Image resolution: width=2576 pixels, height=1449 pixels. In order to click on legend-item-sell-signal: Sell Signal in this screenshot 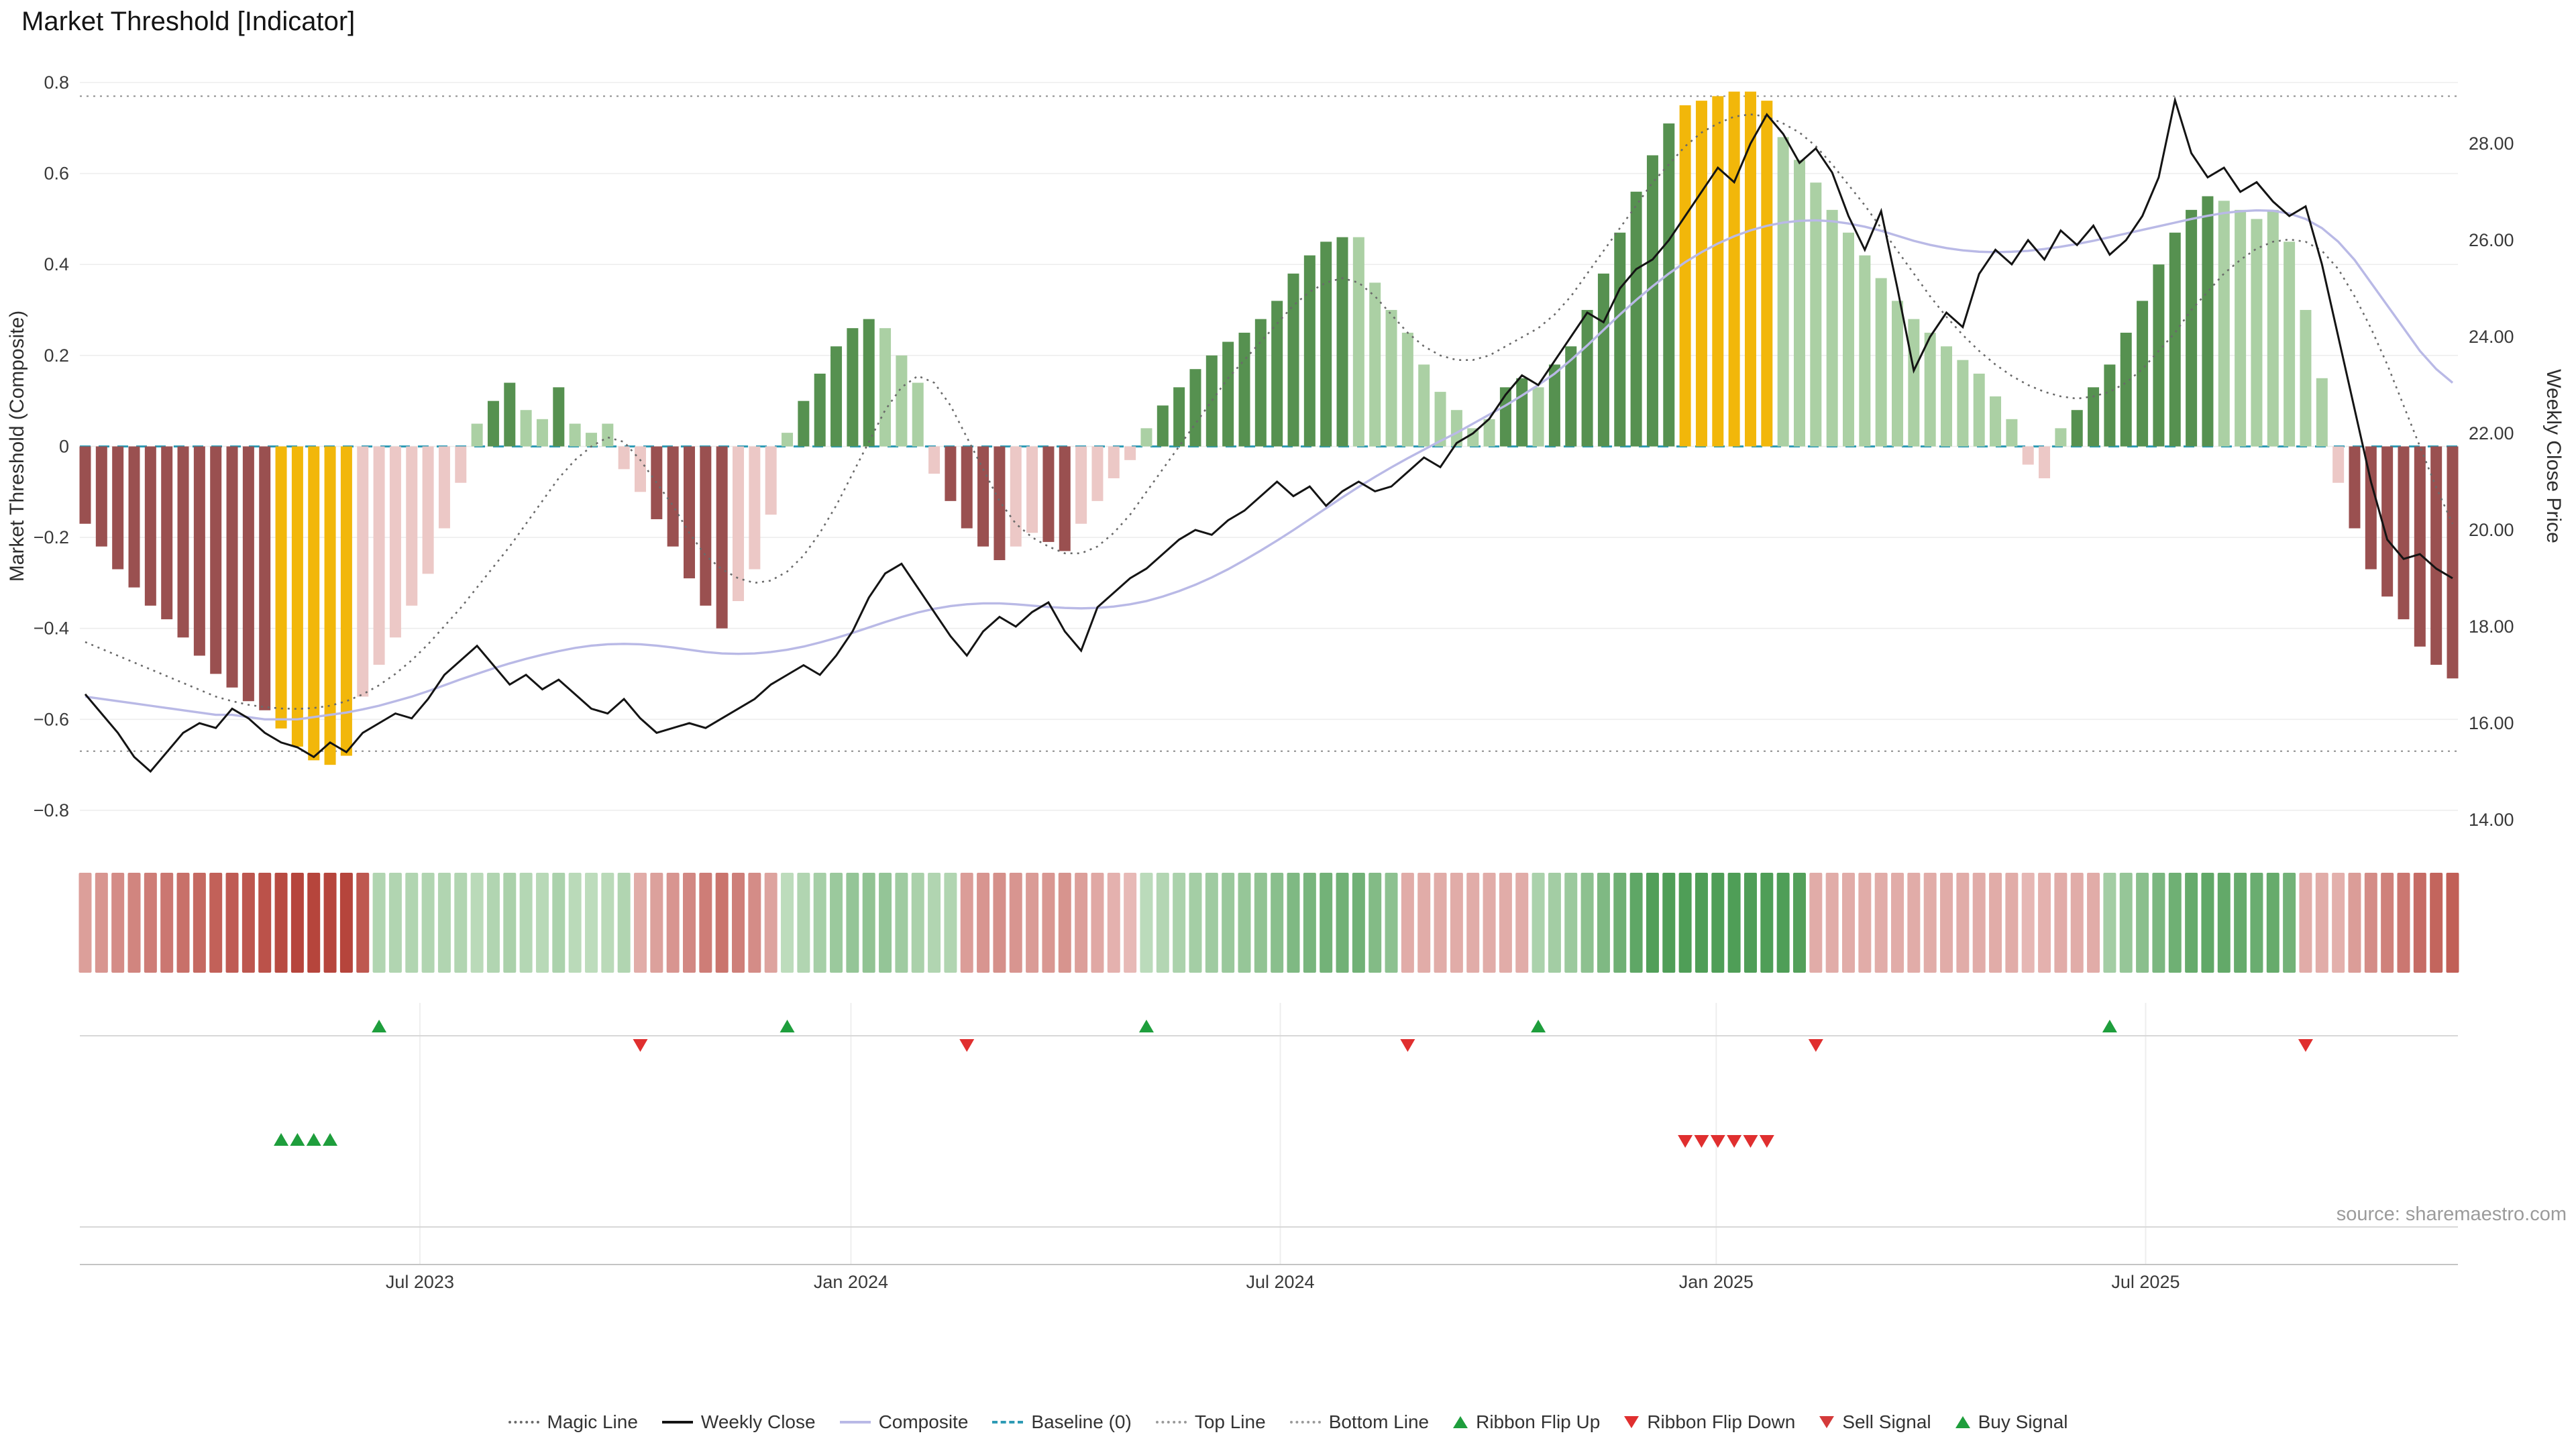, I will do `click(1875, 1422)`.